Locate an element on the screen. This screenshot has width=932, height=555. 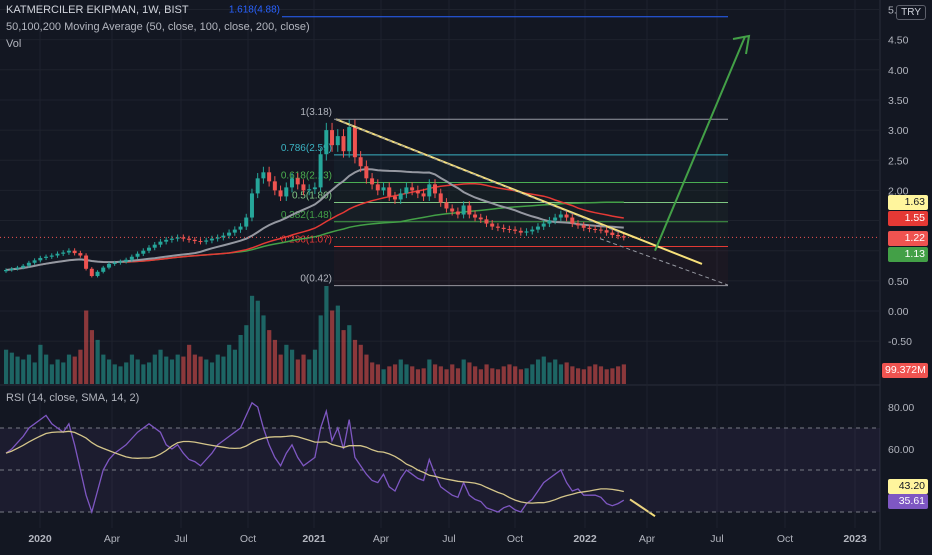
price-tick-label: -0.50 is located at coordinates (900, 342).